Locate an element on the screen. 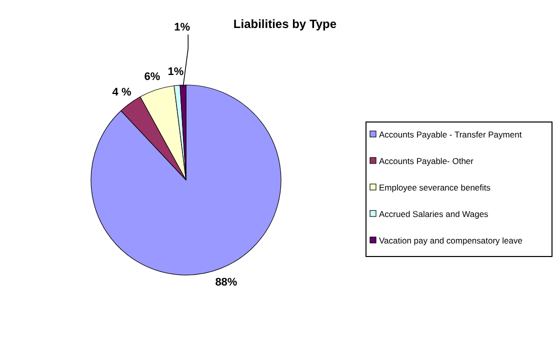 This screenshot has width=559, height=343. data-label: 6% is located at coordinates (152, 77).